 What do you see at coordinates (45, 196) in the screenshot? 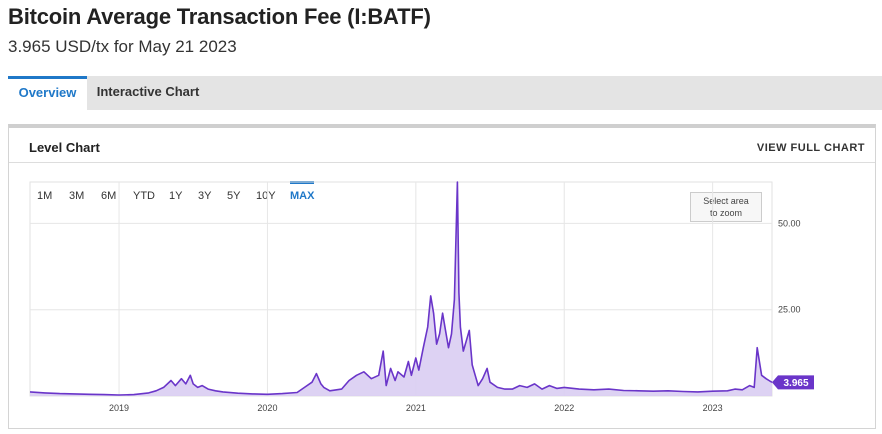
I see `range-1m-button: 1M` at bounding box center [45, 196].